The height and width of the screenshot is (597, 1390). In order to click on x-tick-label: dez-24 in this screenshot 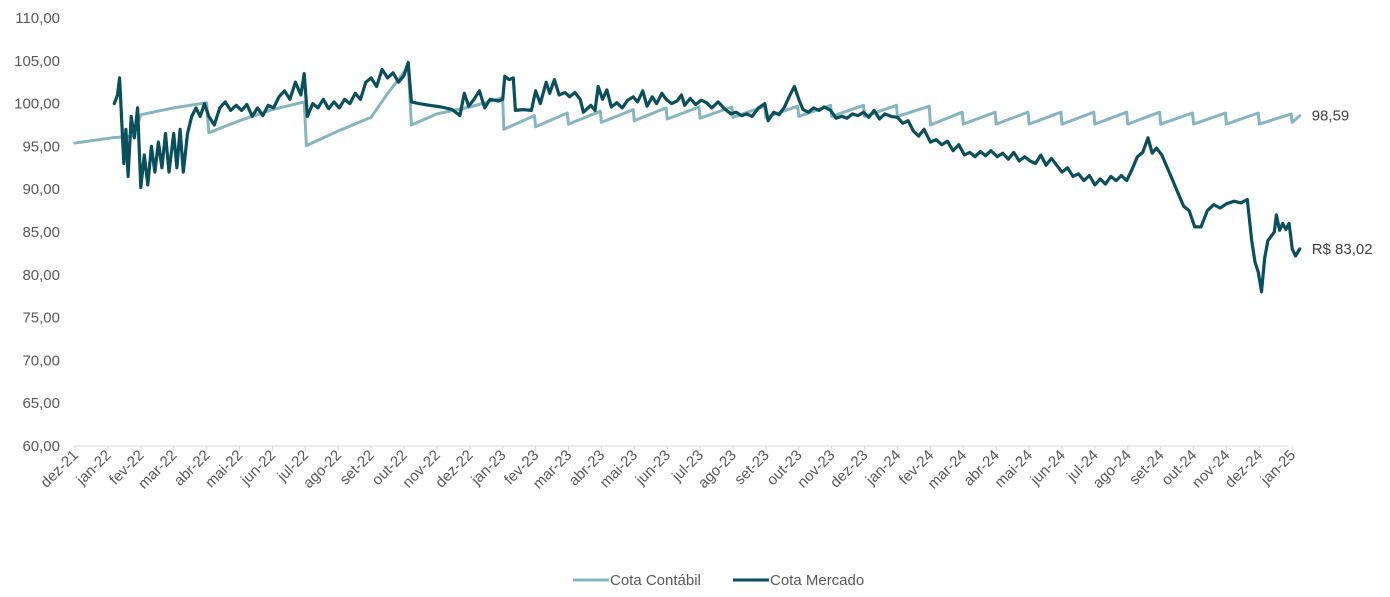, I will do `click(1244, 469)`.